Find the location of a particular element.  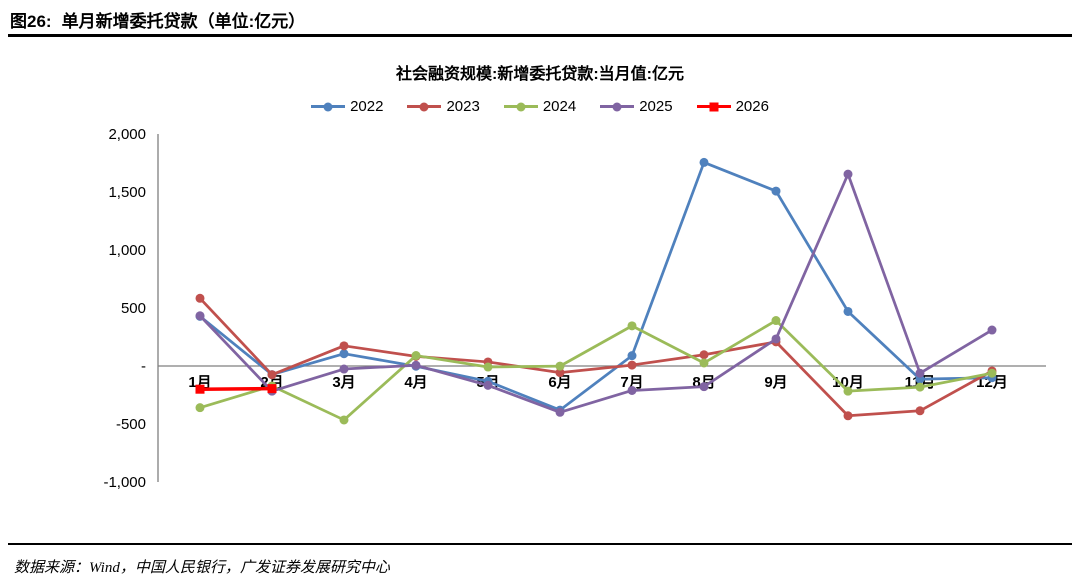

legend-label: 2025 is located at coordinates (656, 106).